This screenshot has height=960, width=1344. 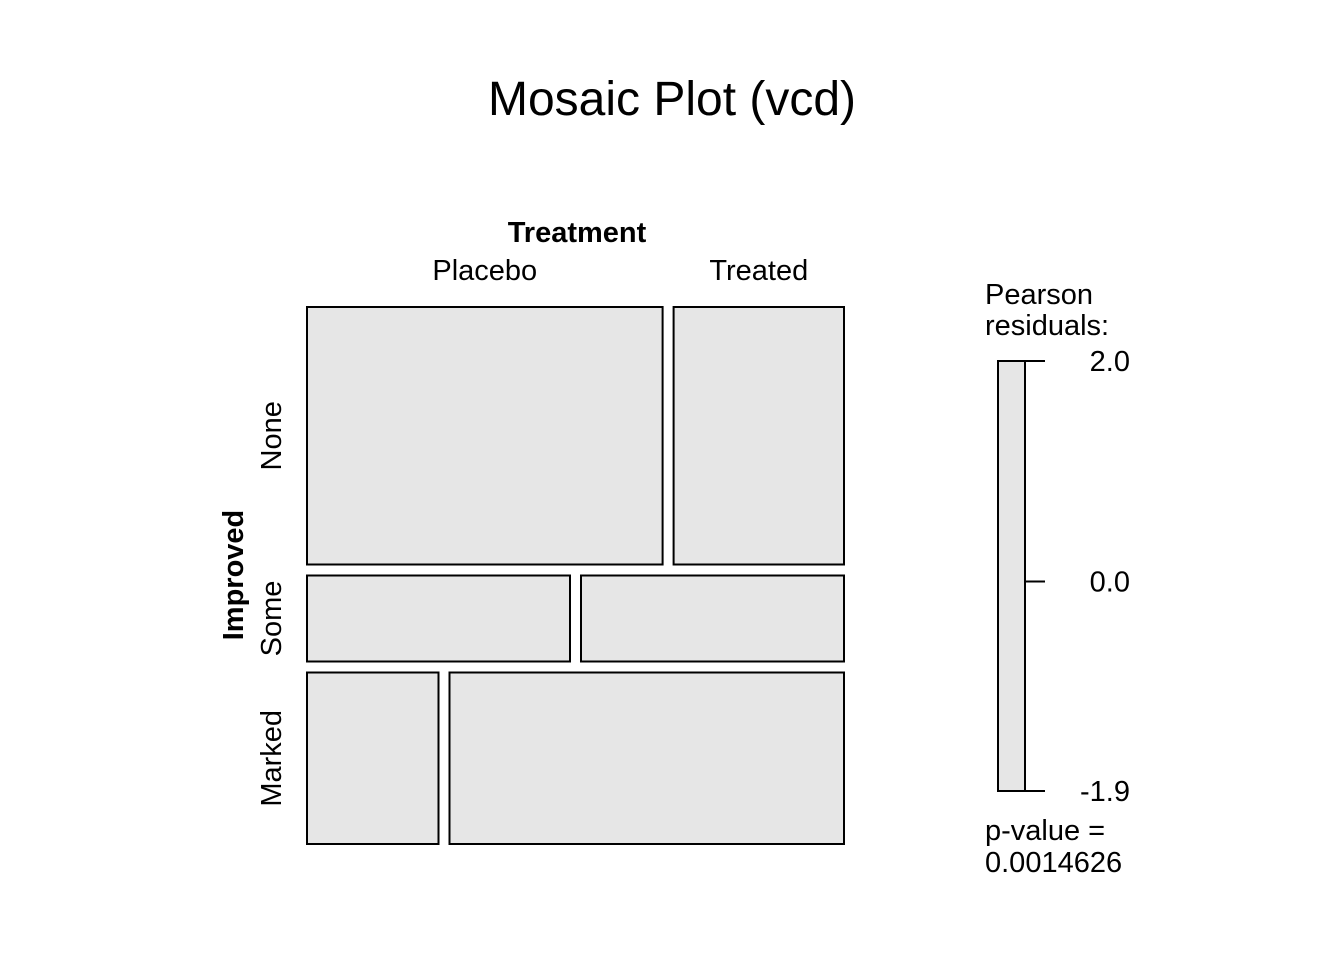 What do you see at coordinates (438, 618) in the screenshot?
I see `tile-some-placebo` at bounding box center [438, 618].